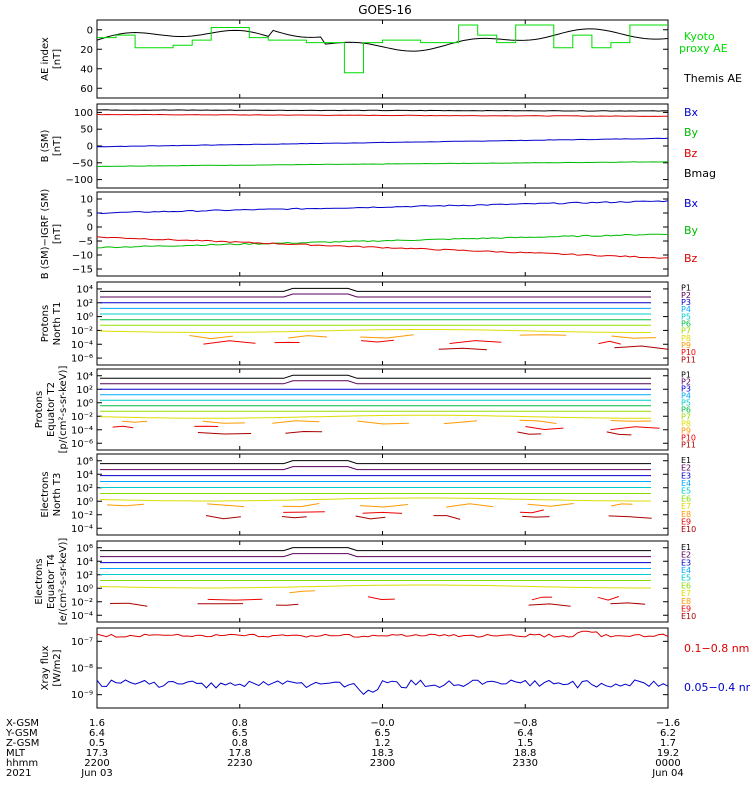  I want to click on bigrf-bx-line, so click(382, 207).